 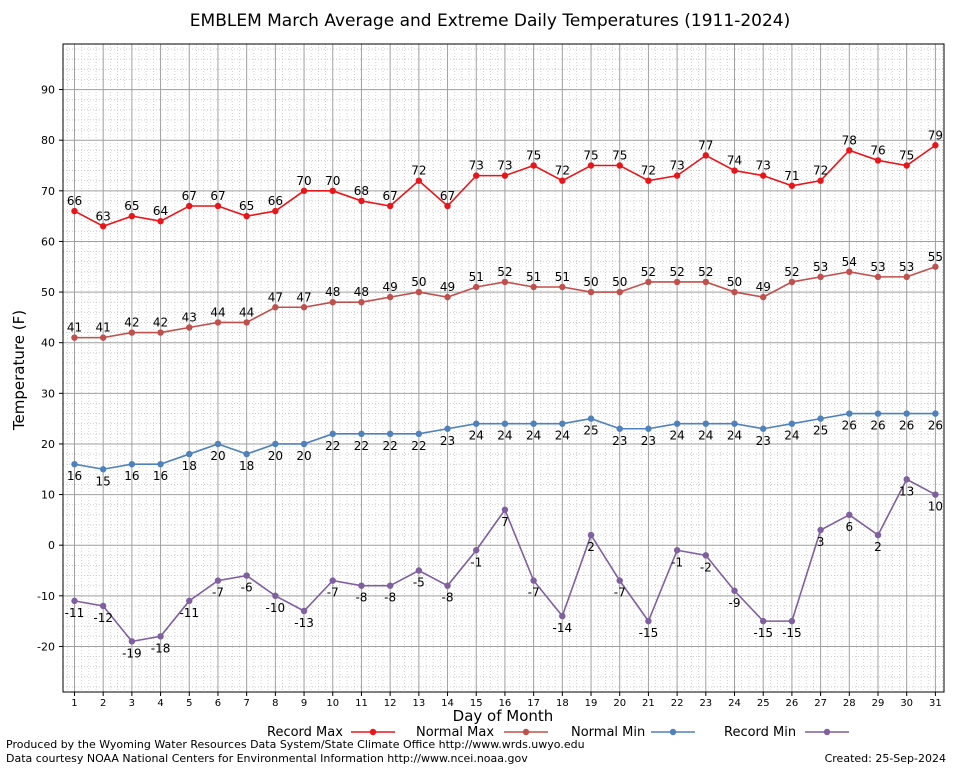 What do you see at coordinates (476, 703) in the screenshot?
I see `x-tick-label: 15` at bounding box center [476, 703].